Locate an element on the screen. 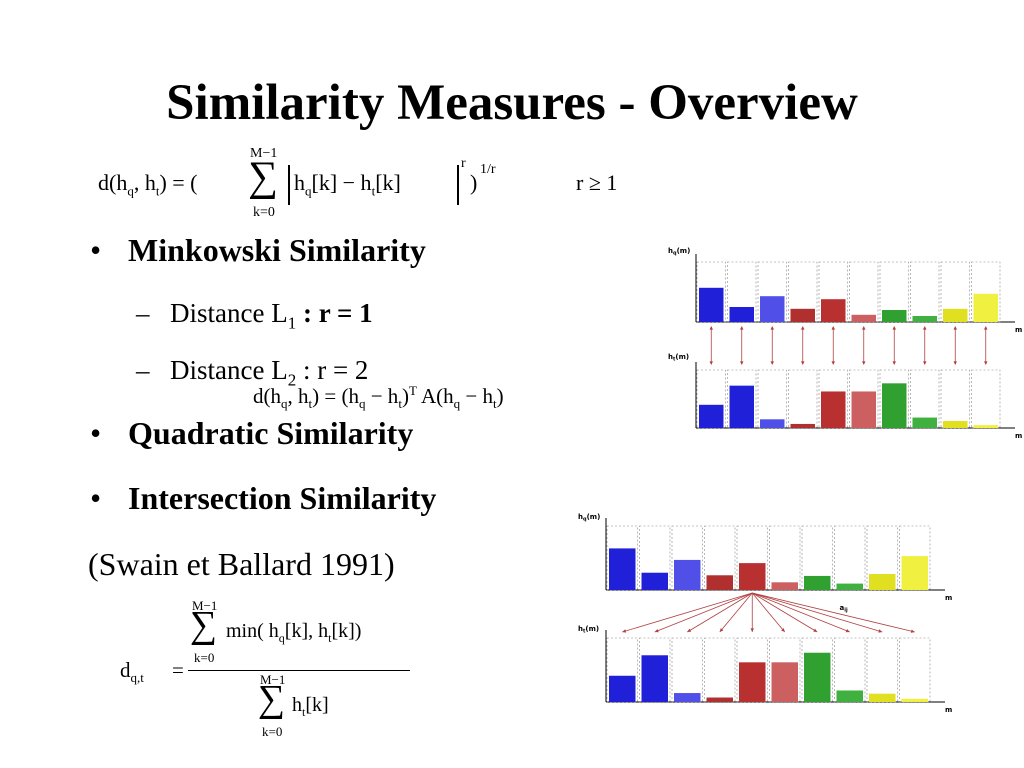 This screenshot has width=1024, height=768. if-sub: q,t is located at coordinates (137, 678).